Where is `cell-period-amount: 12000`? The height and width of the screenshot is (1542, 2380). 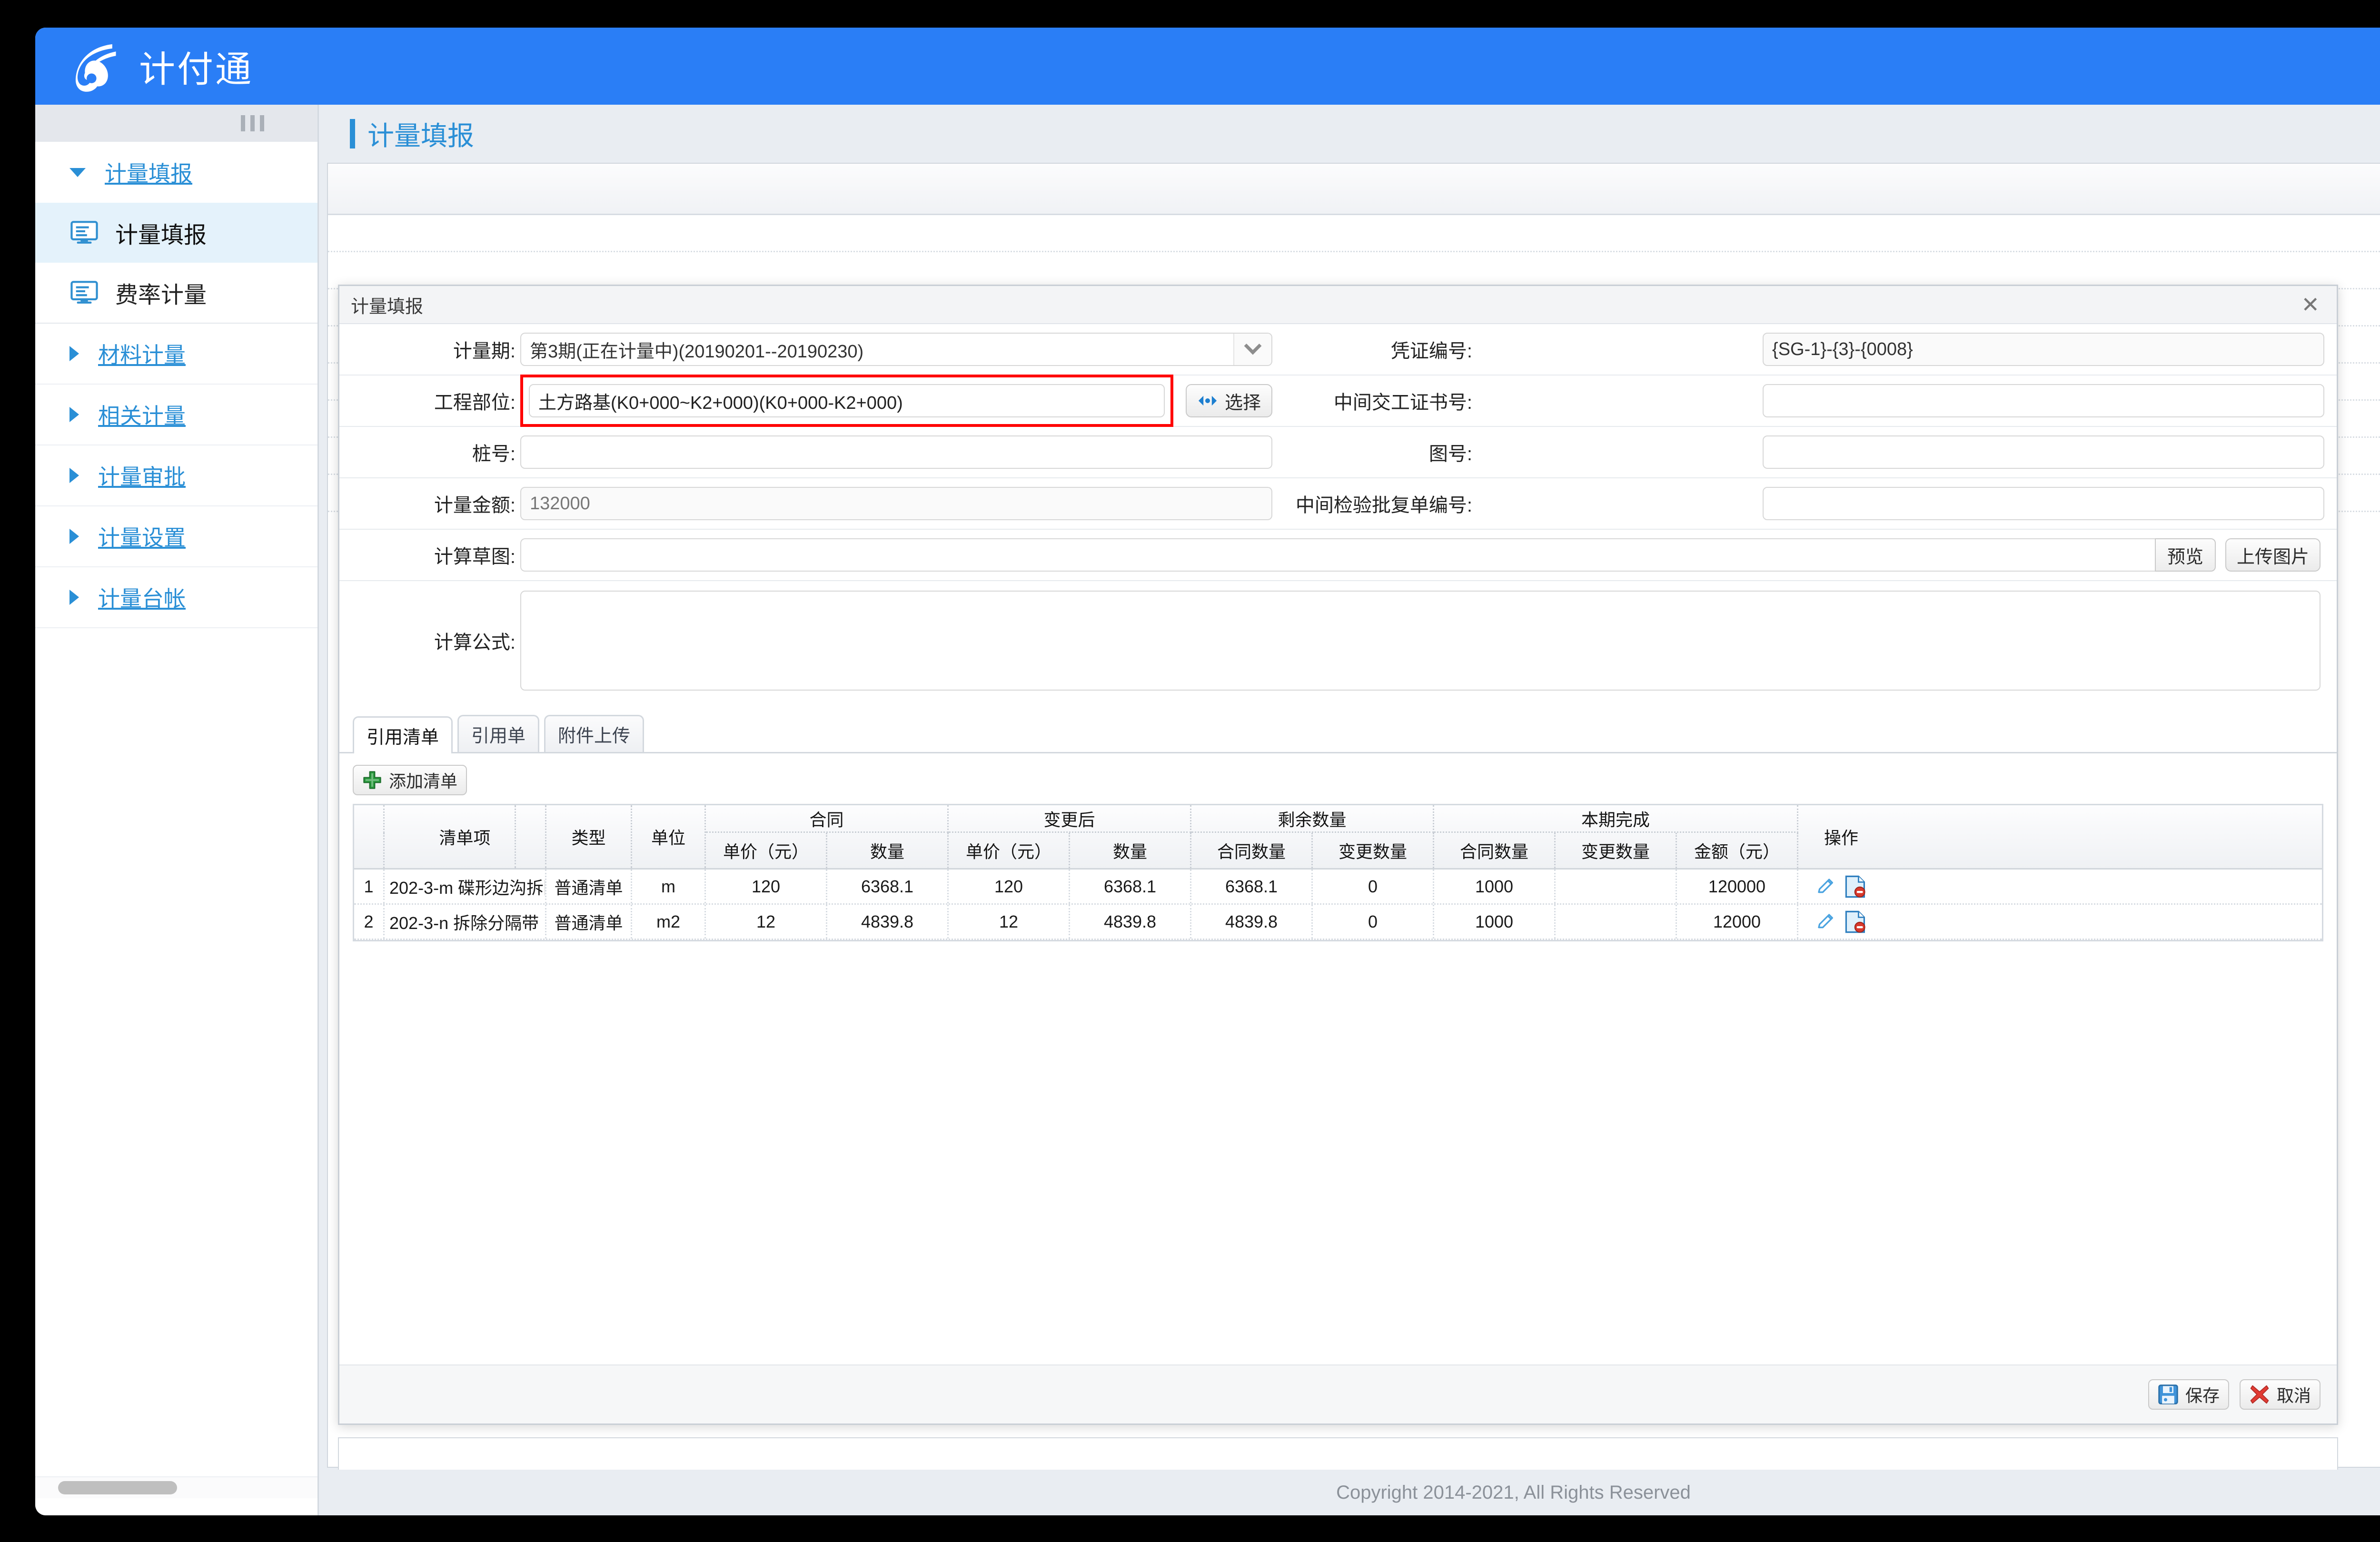
cell-period-amount: 12000 is located at coordinates (1737, 922).